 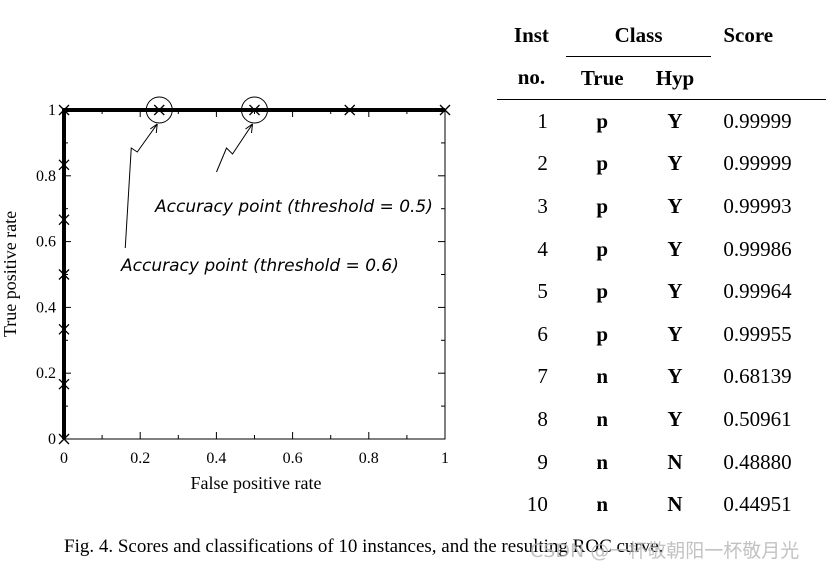 I want to click on x-tick-label: 0.8, so click(x=369, y=458).